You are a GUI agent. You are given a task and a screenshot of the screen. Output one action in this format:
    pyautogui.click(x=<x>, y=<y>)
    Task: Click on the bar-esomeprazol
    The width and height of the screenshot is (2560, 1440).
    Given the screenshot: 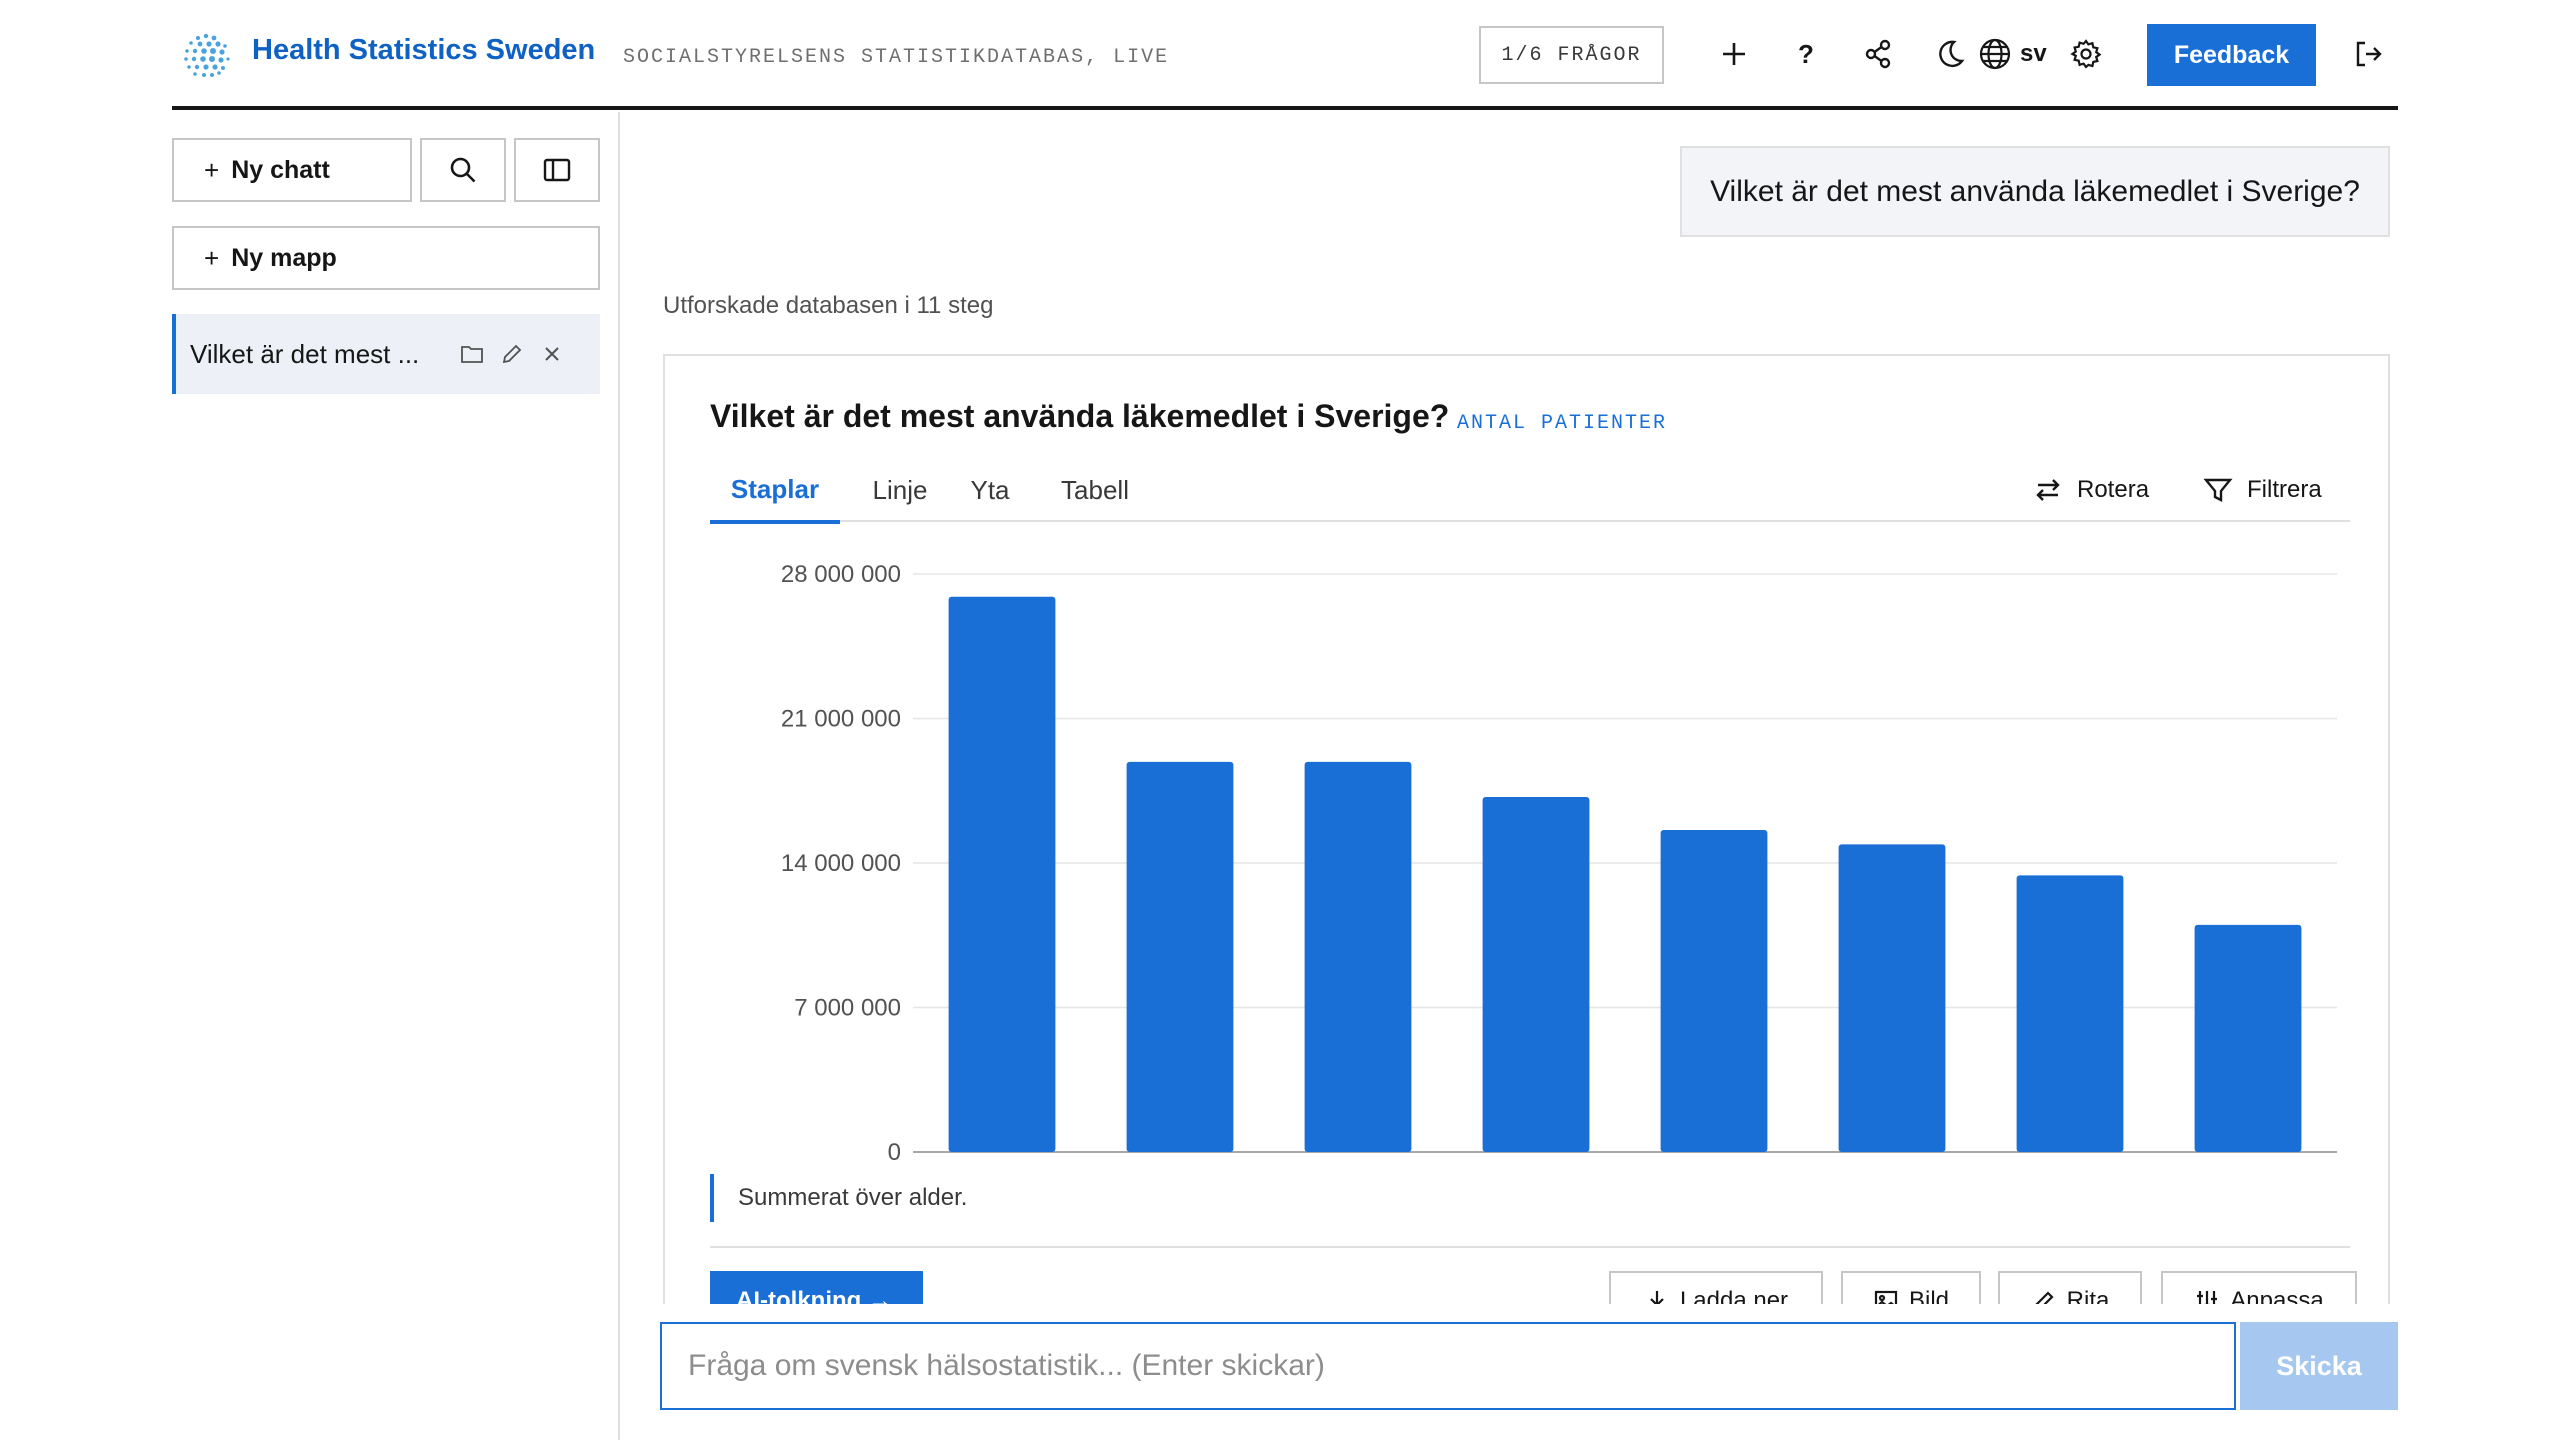 What is the action you would take?
    pyautogui.click(x=1180, y=956)
    